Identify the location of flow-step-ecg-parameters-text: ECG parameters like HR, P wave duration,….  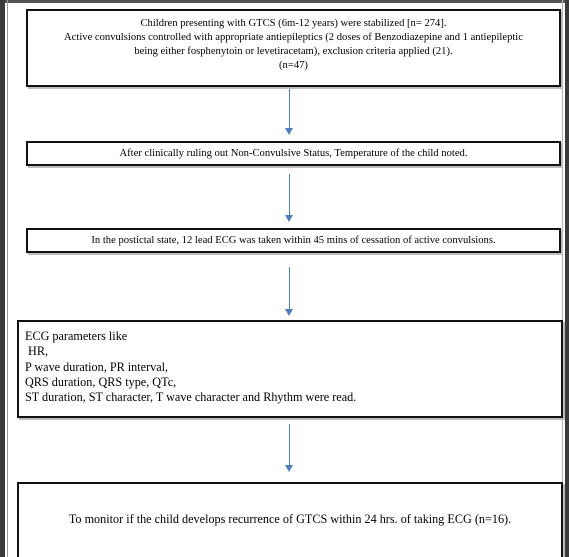
(293, 367).